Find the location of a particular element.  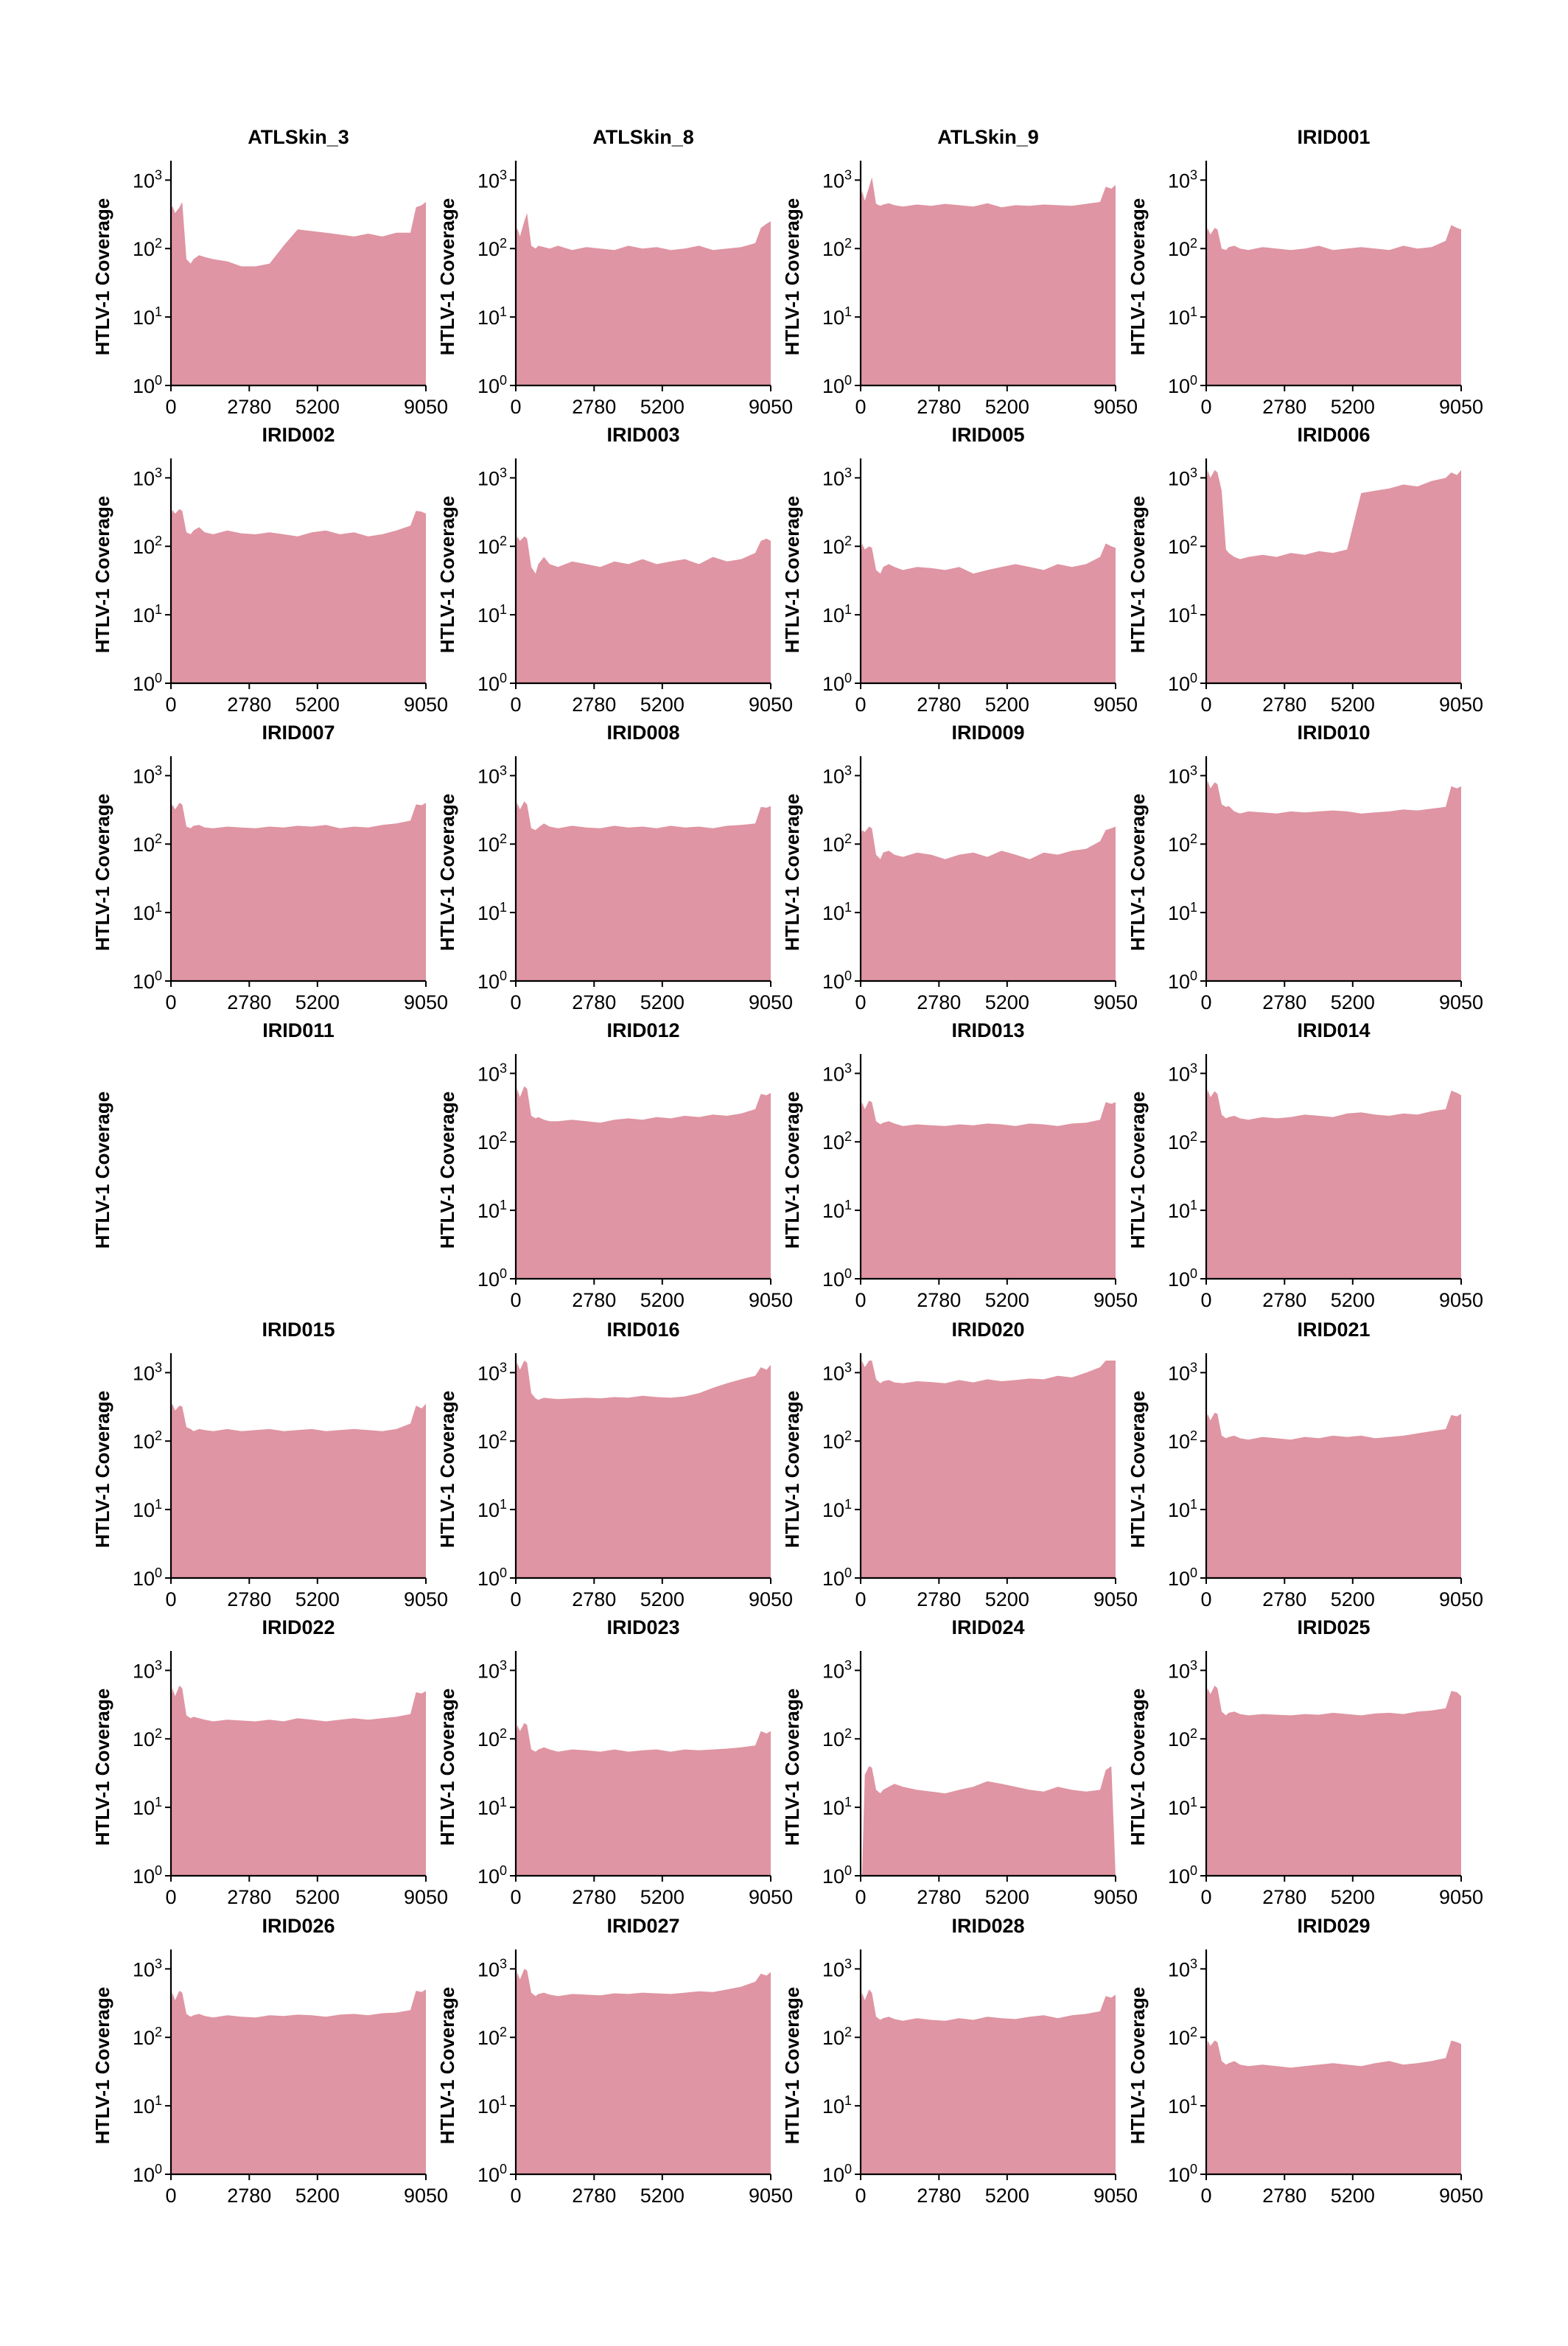

panel-title: IRID022 is located at coordinates (298, 1627).